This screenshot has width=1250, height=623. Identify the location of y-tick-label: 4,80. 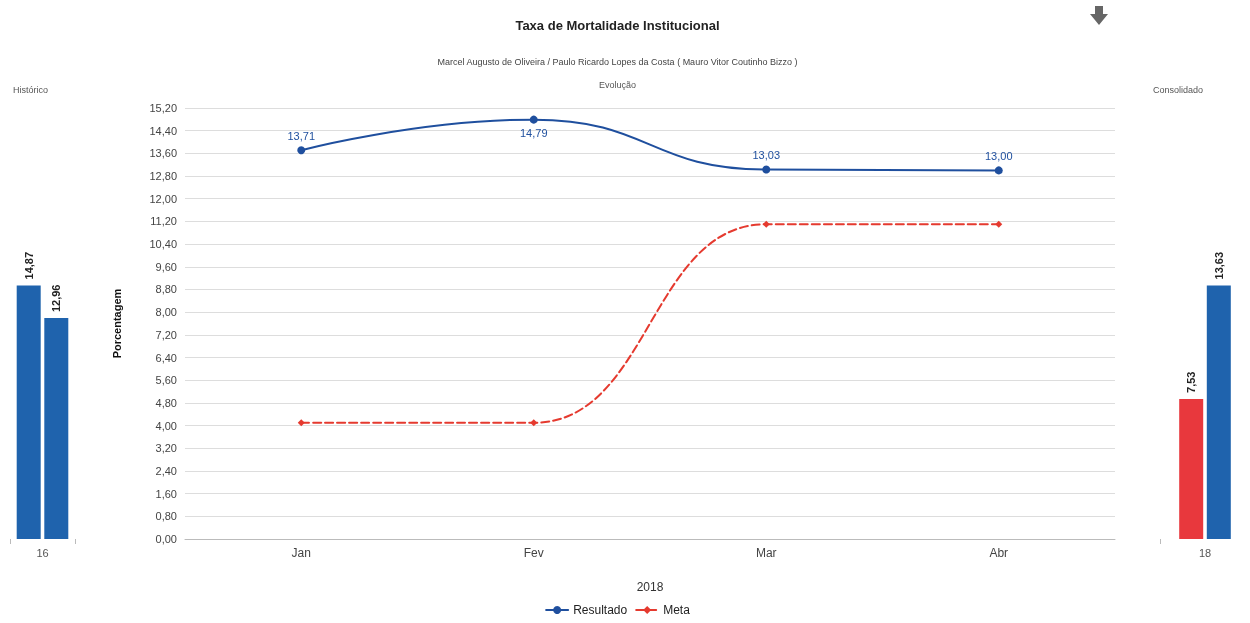
(166, 402).